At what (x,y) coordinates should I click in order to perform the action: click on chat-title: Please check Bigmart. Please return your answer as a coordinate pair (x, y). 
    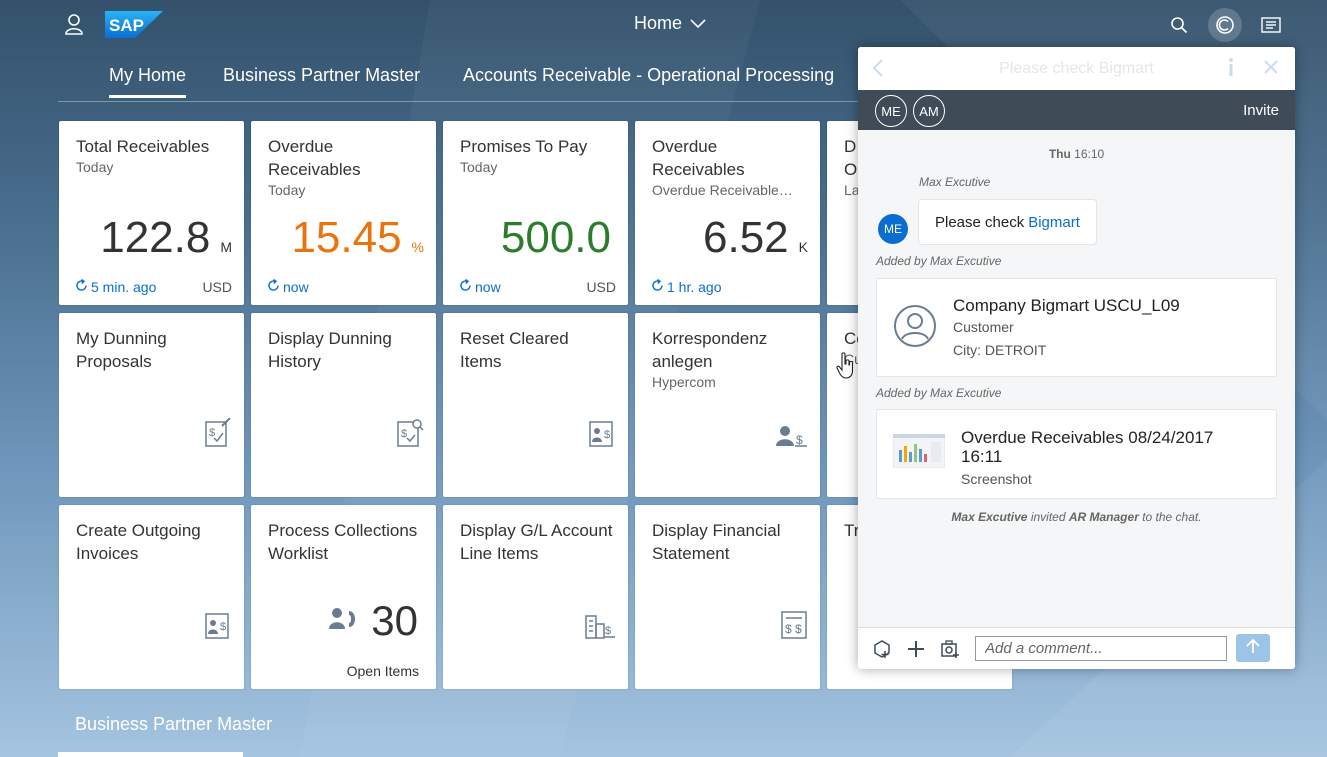
    Looking at the image, I should click on (1076, 68).